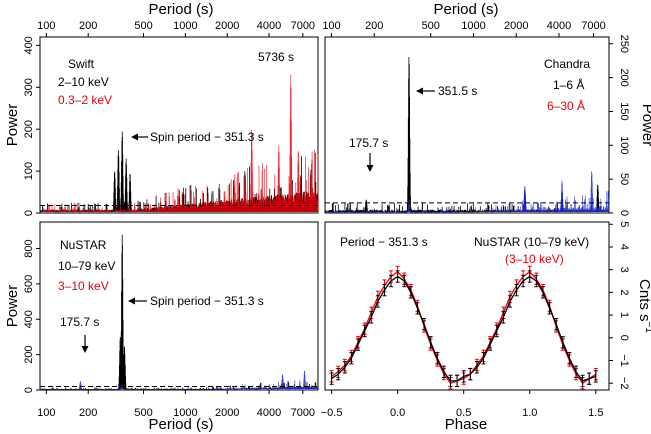 The image size is (651, 434). What do you see at coordinates (624, 360) in the screenshot?
I see `y-tick-label: −1` at bounding box center [624, 360].